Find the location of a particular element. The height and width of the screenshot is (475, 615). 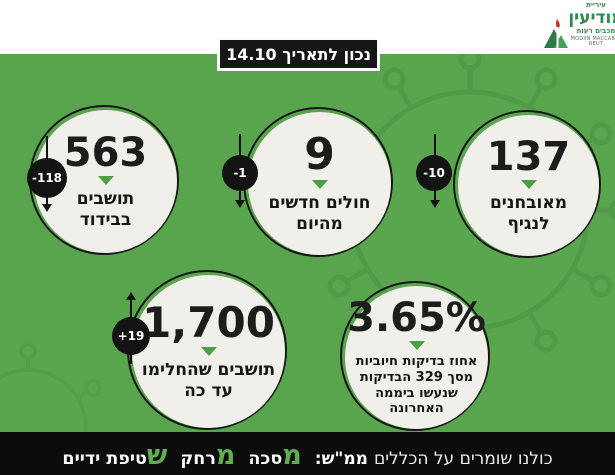

logo-municipality-prefix: עיריית is located at coordinates (596, 5).